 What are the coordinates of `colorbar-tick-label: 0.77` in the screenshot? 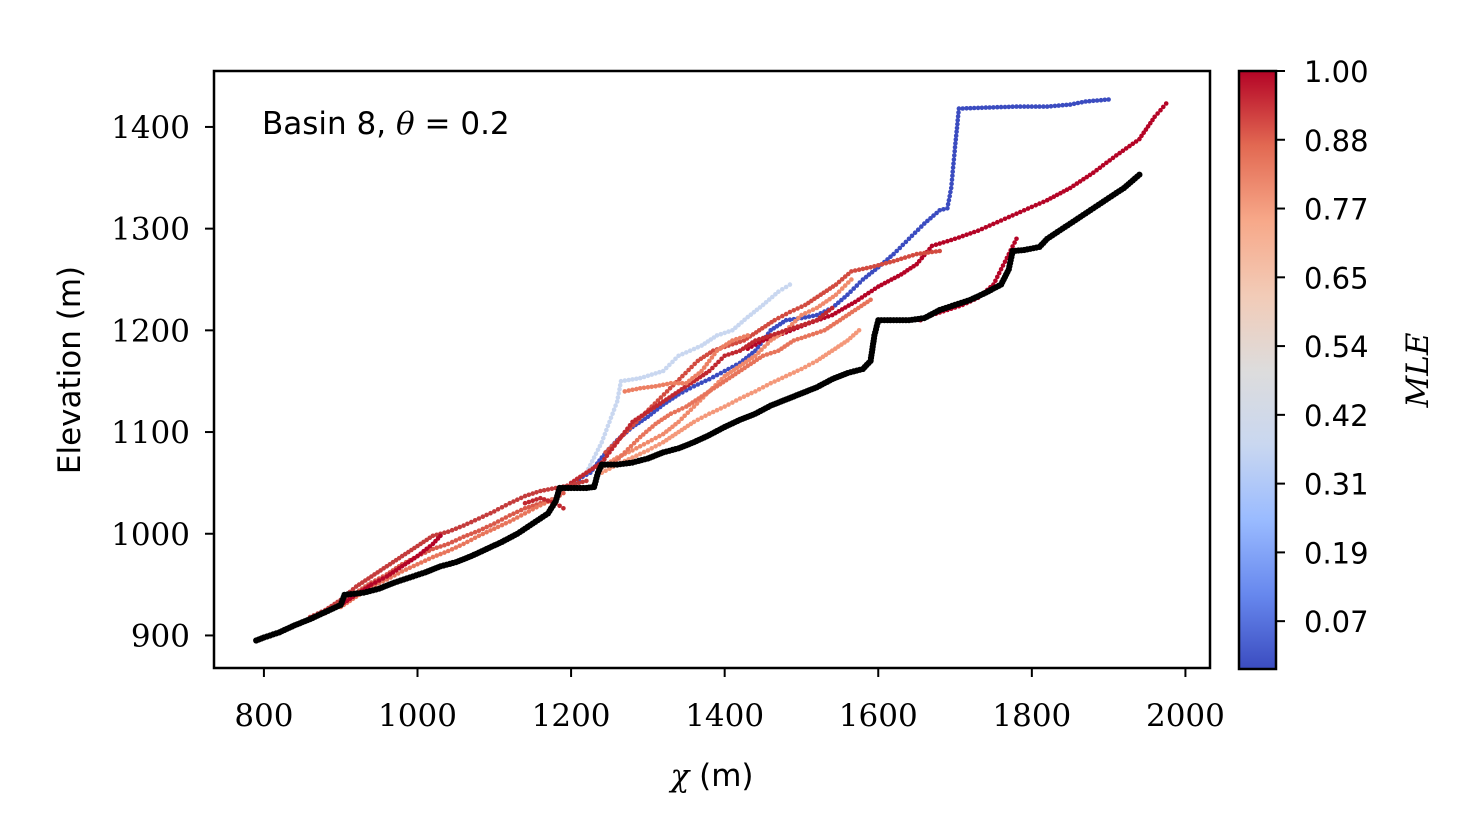 It's located at (1336, 210).